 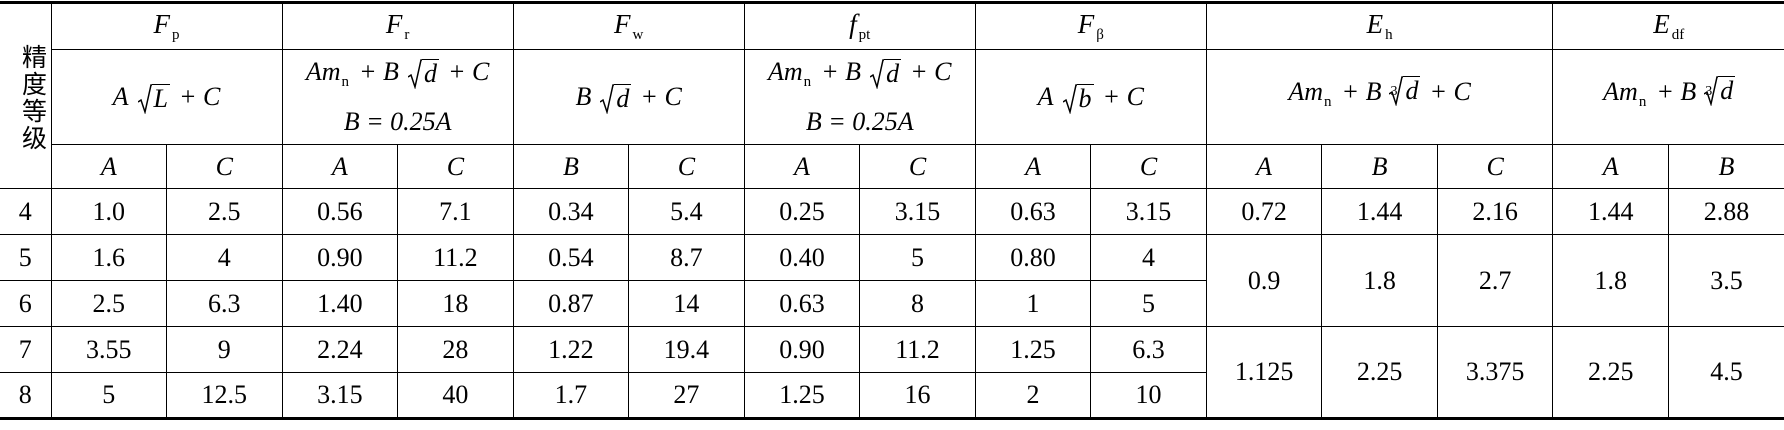 I want to click on value-cell: 5, so click(x=1148, y=303).